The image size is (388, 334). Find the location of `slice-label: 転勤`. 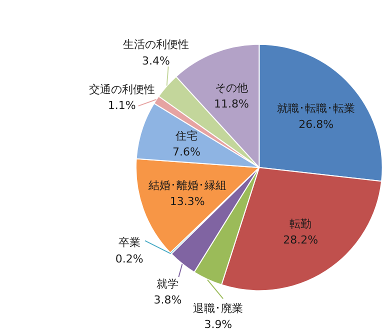

slice-label: 転勤 is located at coordinates (301, 223).